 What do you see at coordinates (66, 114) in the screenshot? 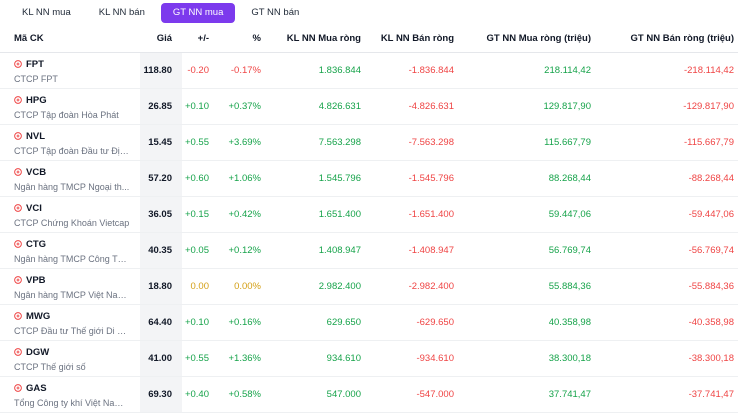
I see `company-name: CTCP Tập đoàn Hòa Phát` at bounding box center [66, 114].